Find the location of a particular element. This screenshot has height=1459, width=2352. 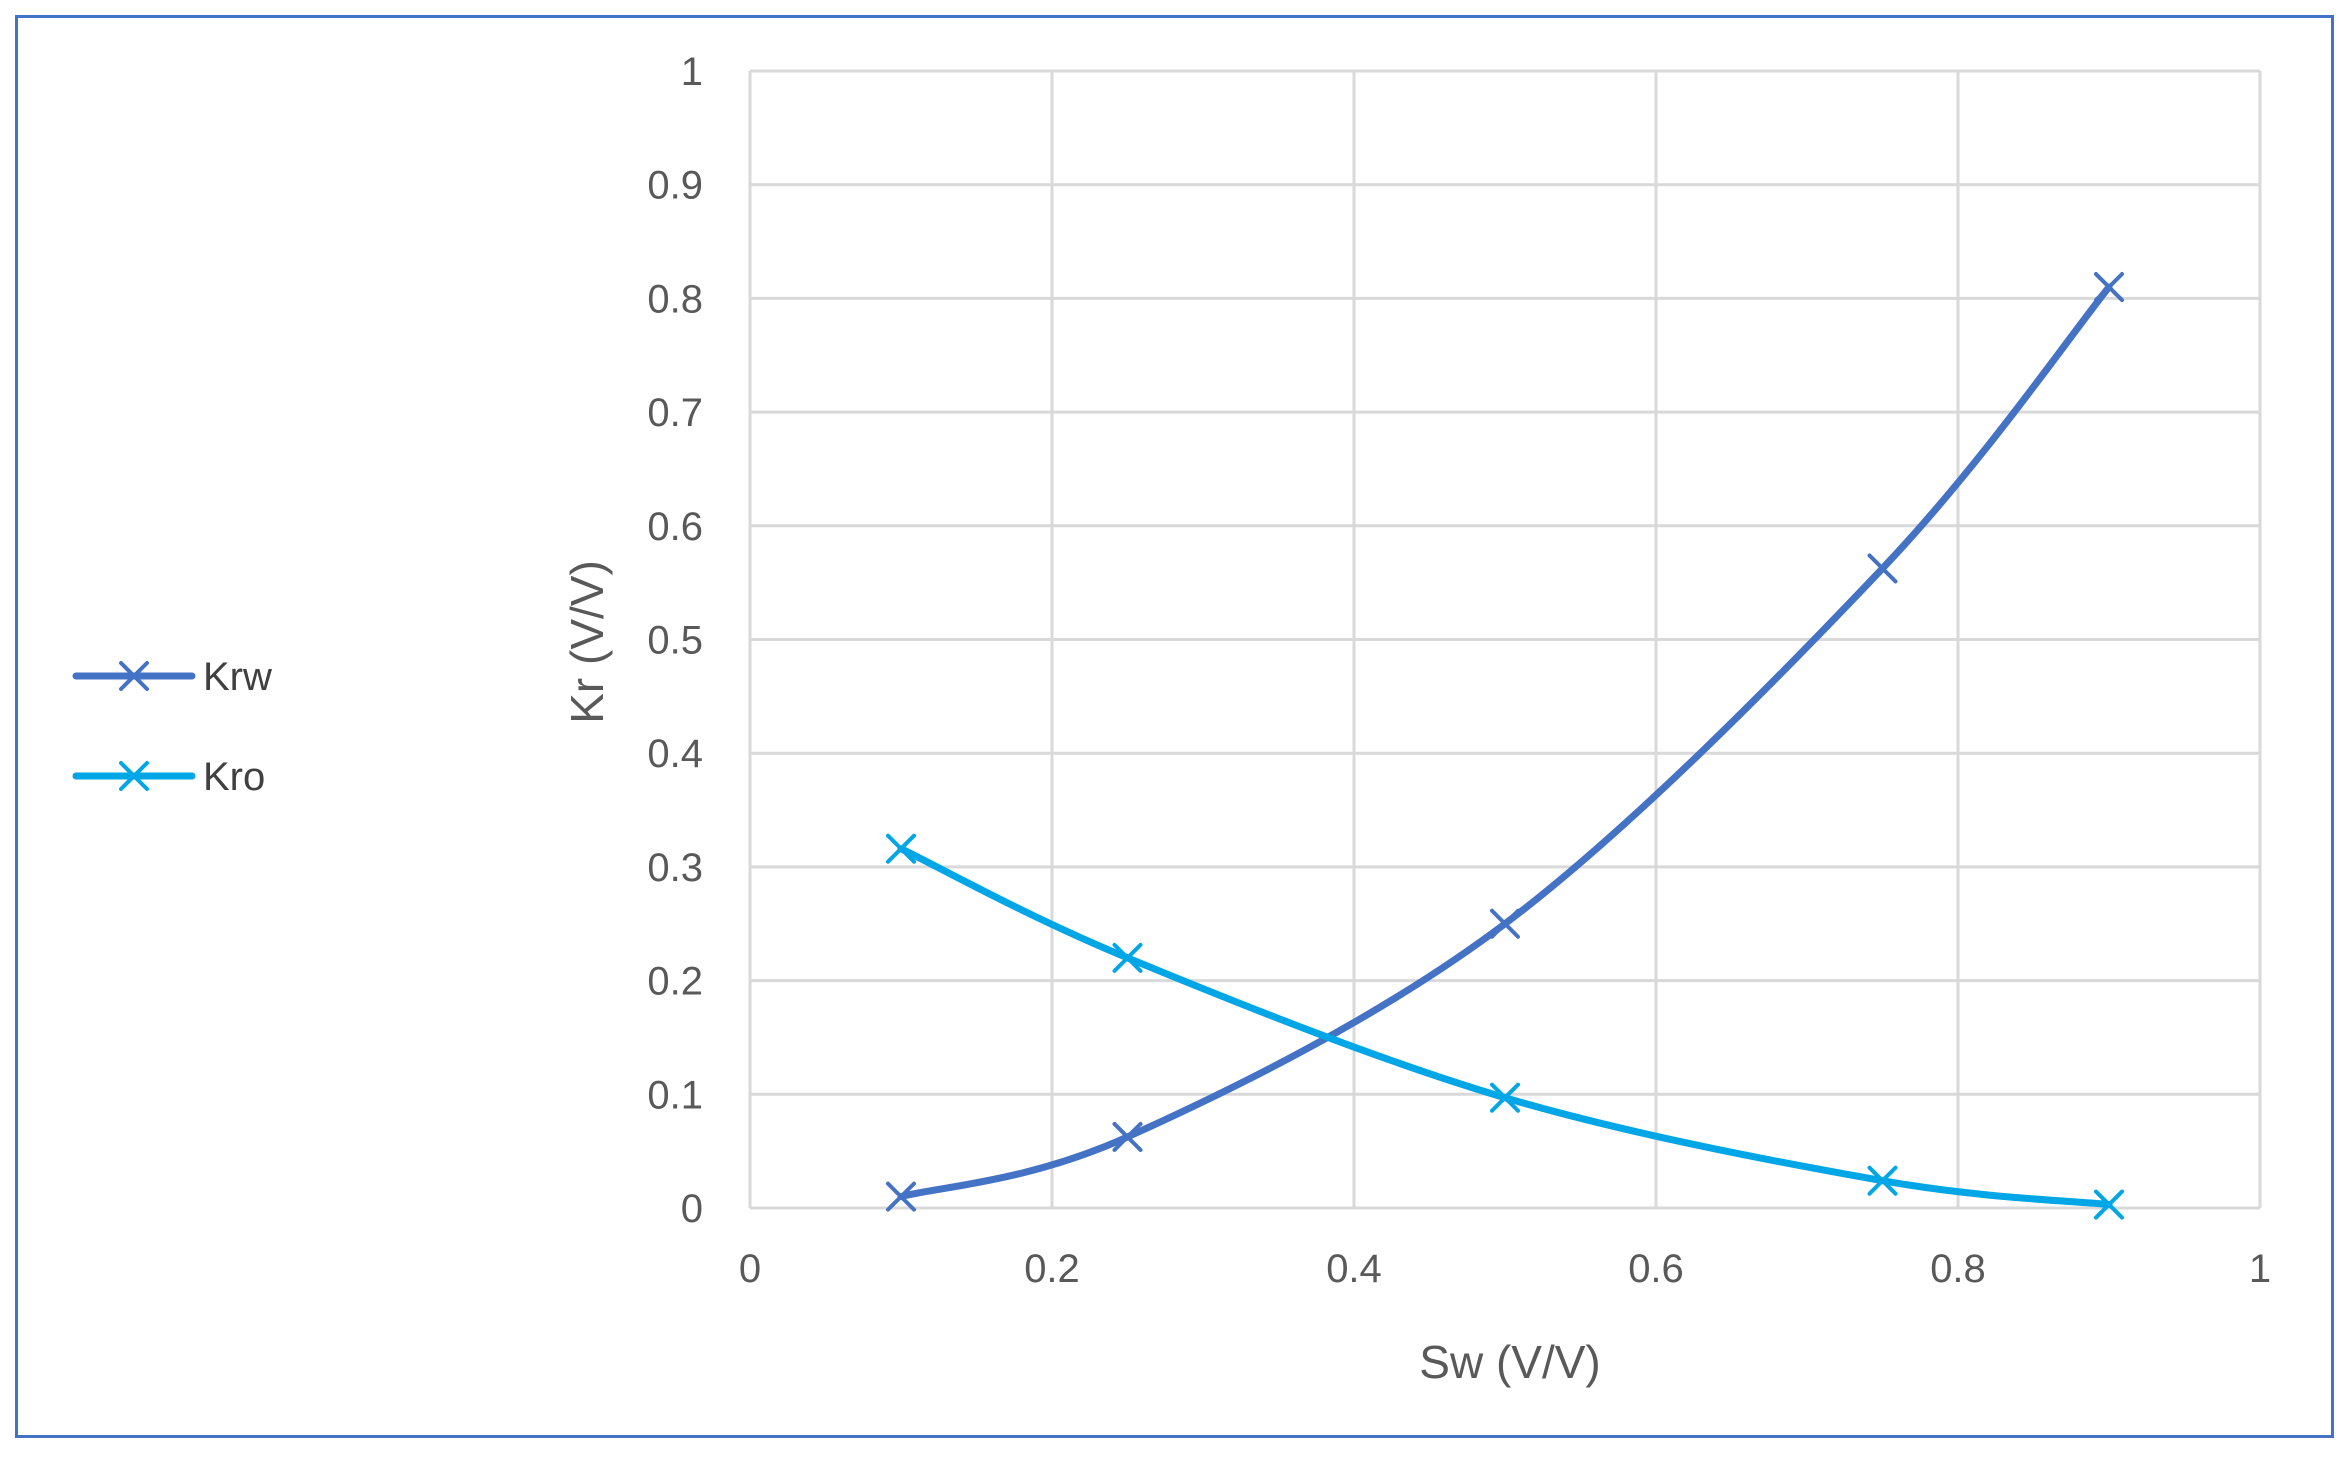

series-line-kro is located at coordinates (1505, 1027).